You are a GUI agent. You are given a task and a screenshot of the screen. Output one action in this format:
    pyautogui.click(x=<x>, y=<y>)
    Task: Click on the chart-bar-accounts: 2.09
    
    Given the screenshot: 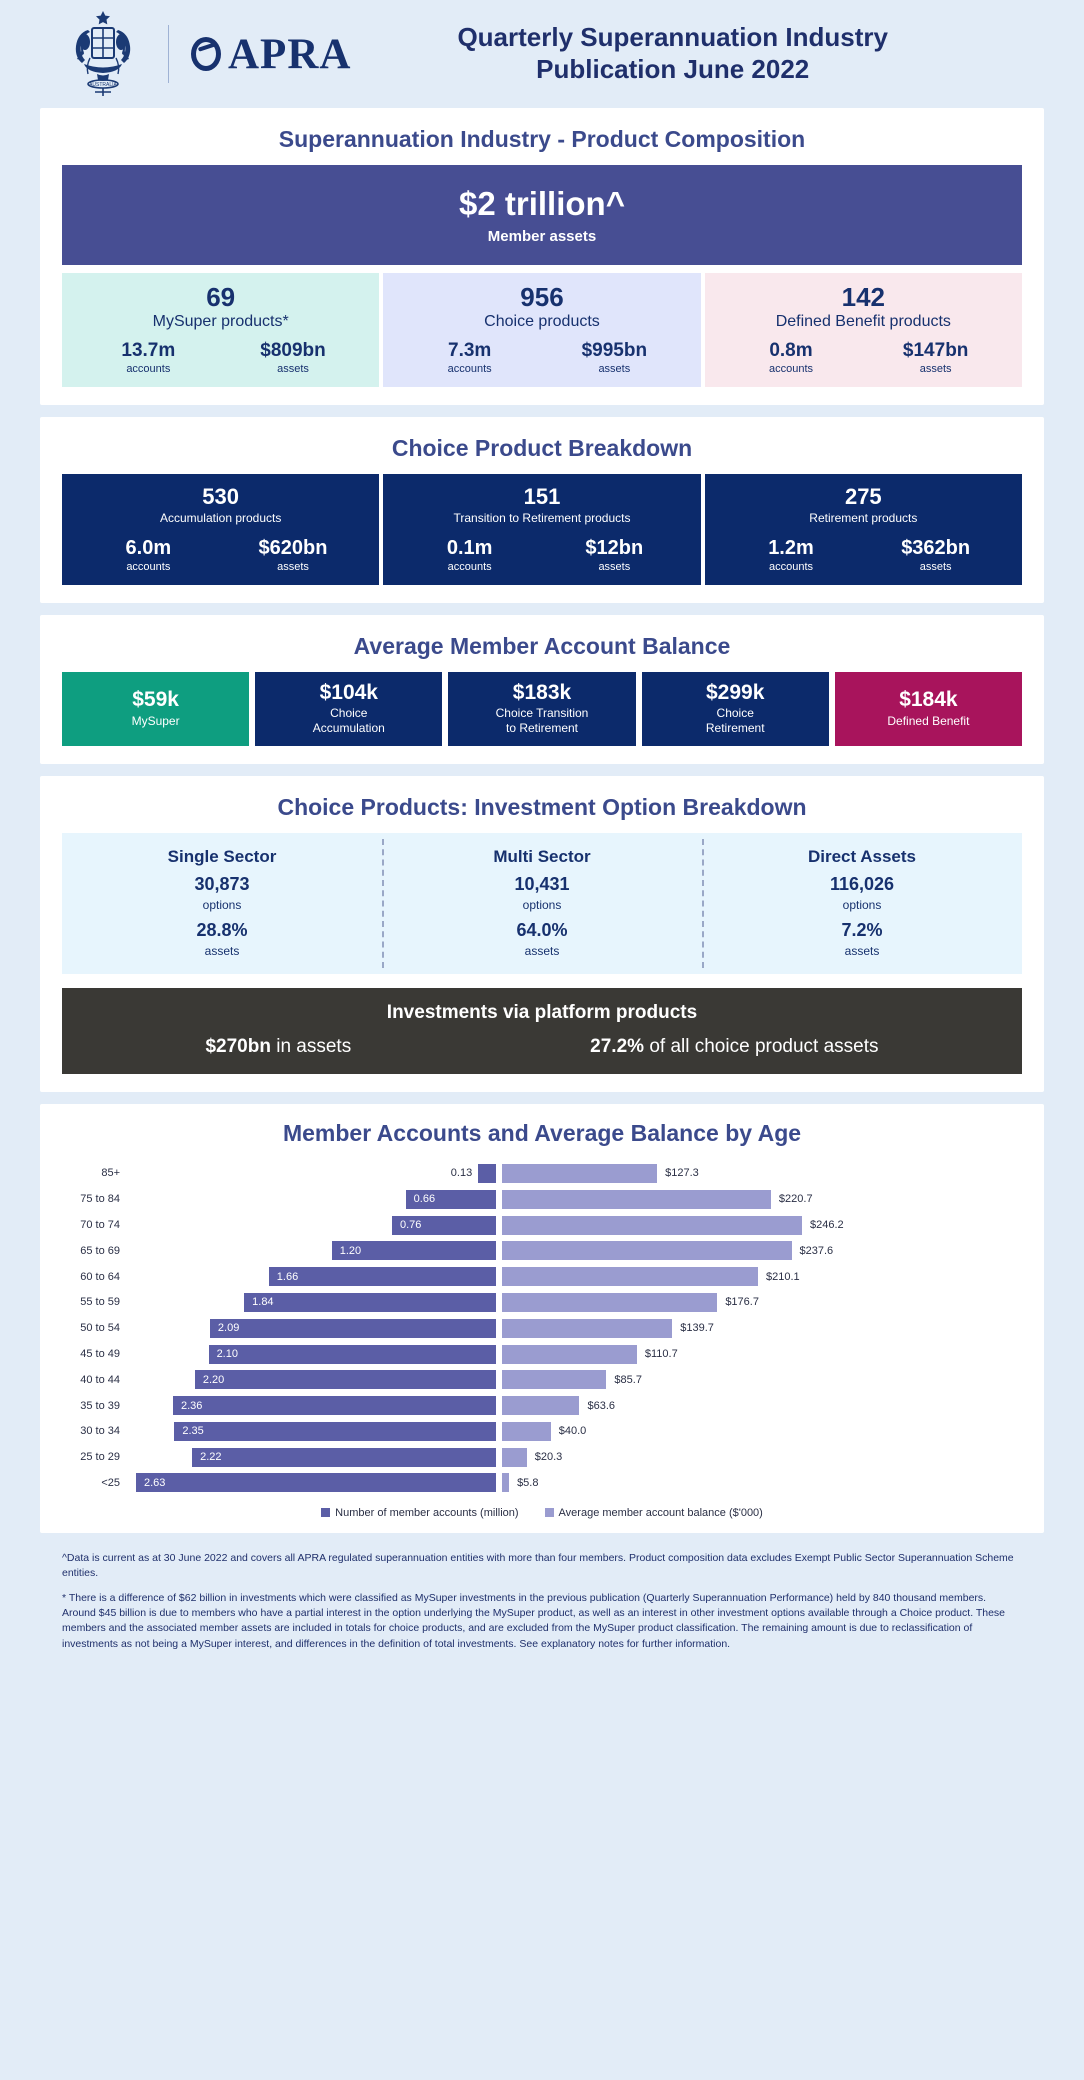 What is the action you would take?
    pyautogui.click(x=352, y=1328)
    